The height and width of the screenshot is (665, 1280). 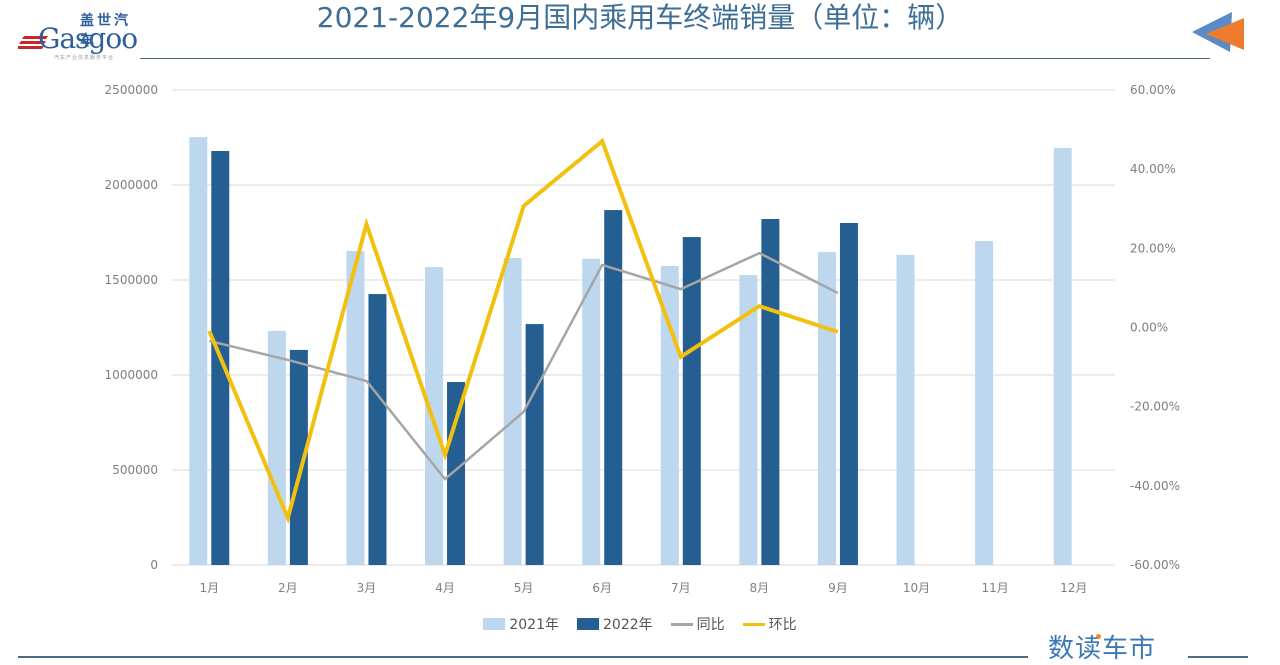 What do you see at coordinates (131, 185) in the screenshot?
I see `y-tick-label: 2000000` at bounding box center [131, 185].